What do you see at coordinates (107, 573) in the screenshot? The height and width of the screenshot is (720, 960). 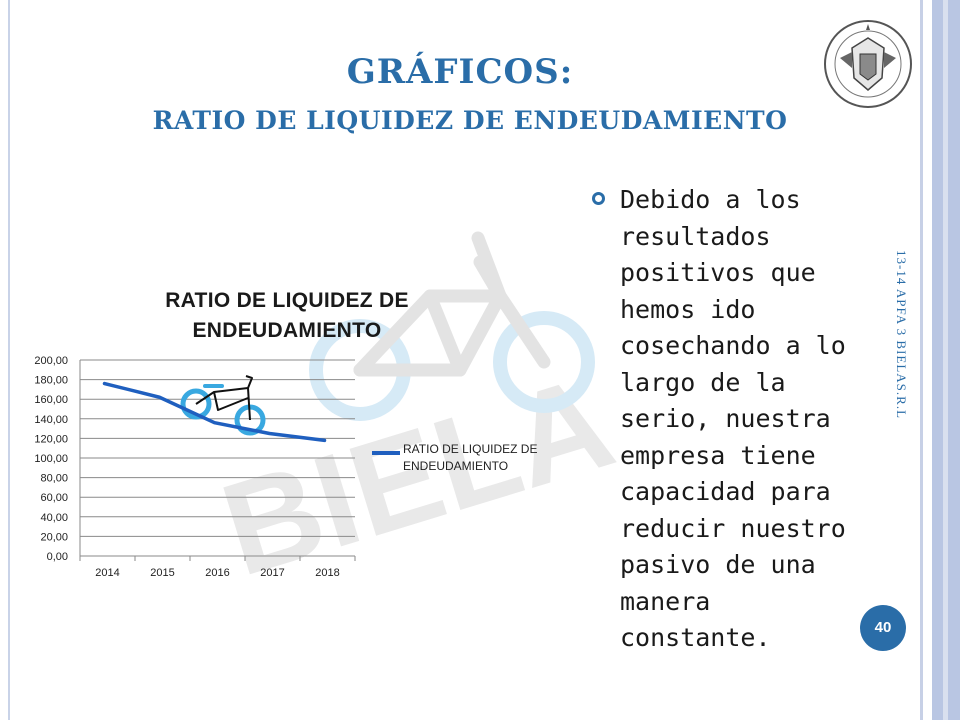 I see `x-tick-label: 2014` at bounding box center [107, 573].